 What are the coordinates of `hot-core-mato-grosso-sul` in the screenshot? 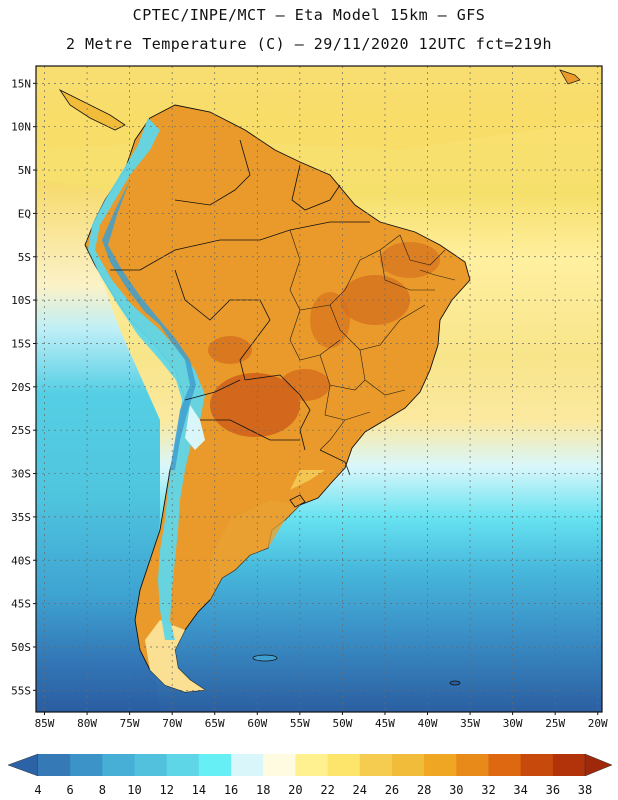 It's located at (305, 385).